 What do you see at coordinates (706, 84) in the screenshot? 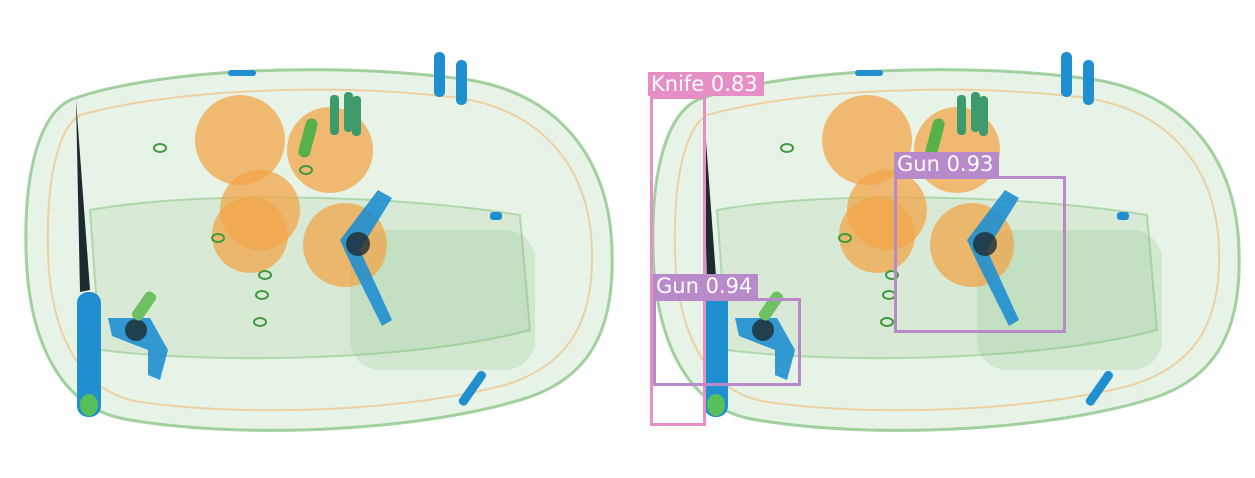
I see `knife-detection-label: Knife 0.83` at bounding box center [706, 84].